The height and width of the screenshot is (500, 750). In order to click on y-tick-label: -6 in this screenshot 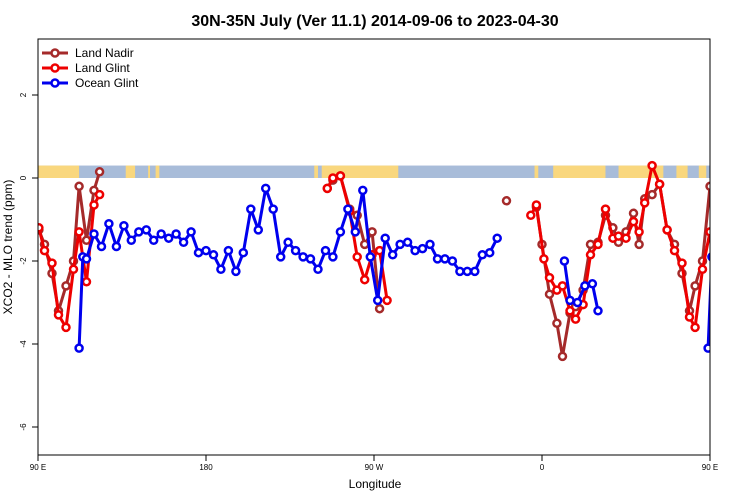, I will do `click(23, 427)`.